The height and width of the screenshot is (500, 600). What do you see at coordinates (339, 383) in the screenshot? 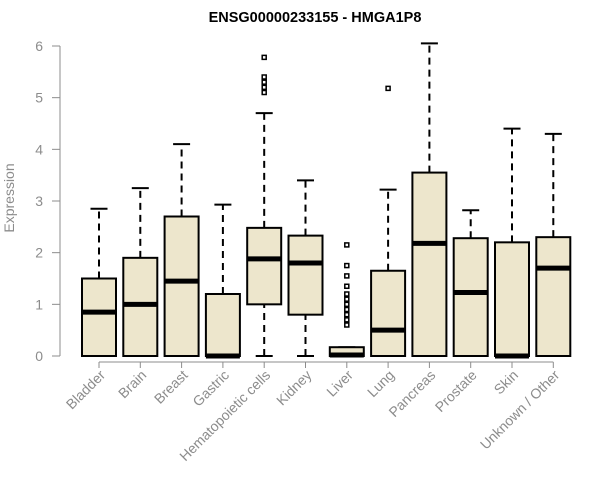
I see `x-tick-label-7: Liver` at bounding box center [339, 383].